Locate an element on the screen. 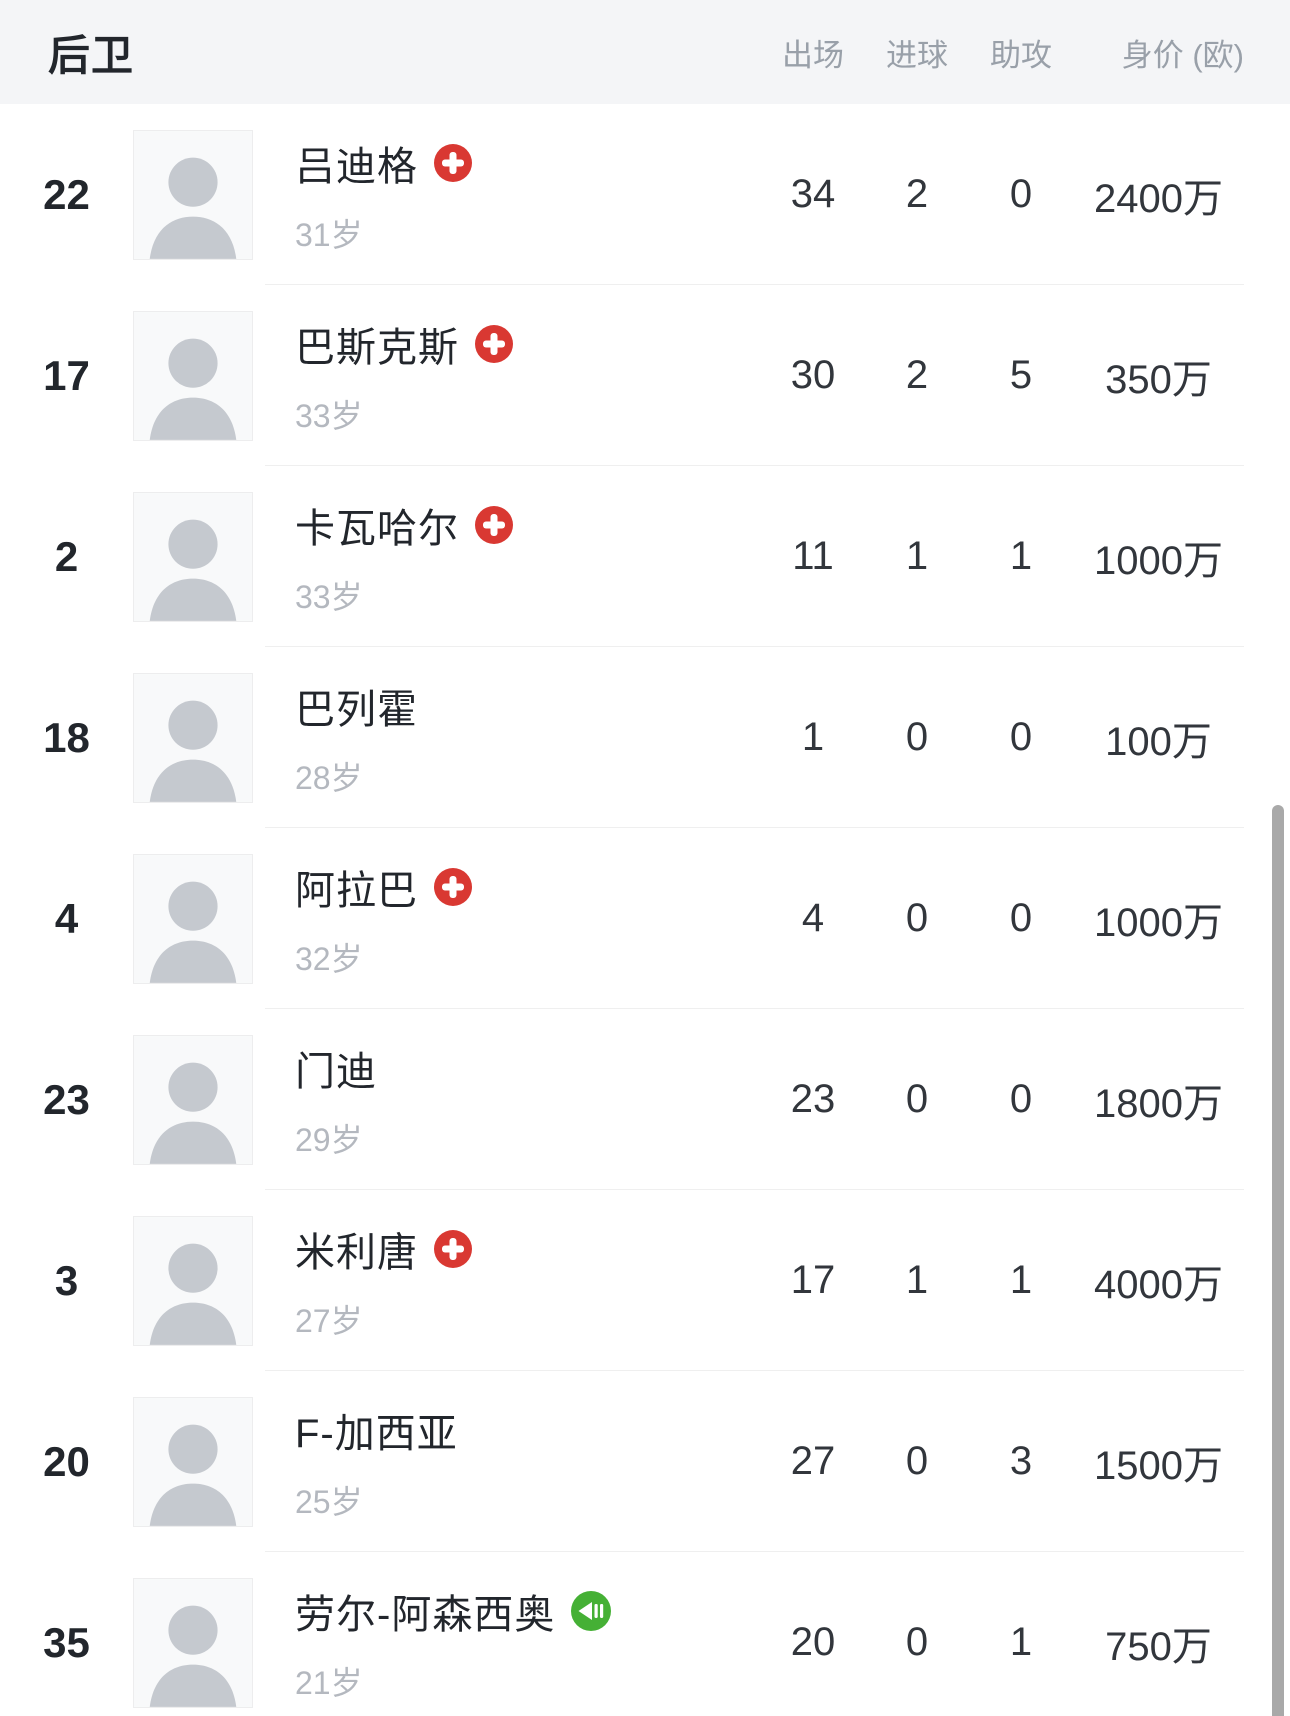 This screenshot has width=1290, height=1716. player-number: 35 is located at coordinates (66, 1642).